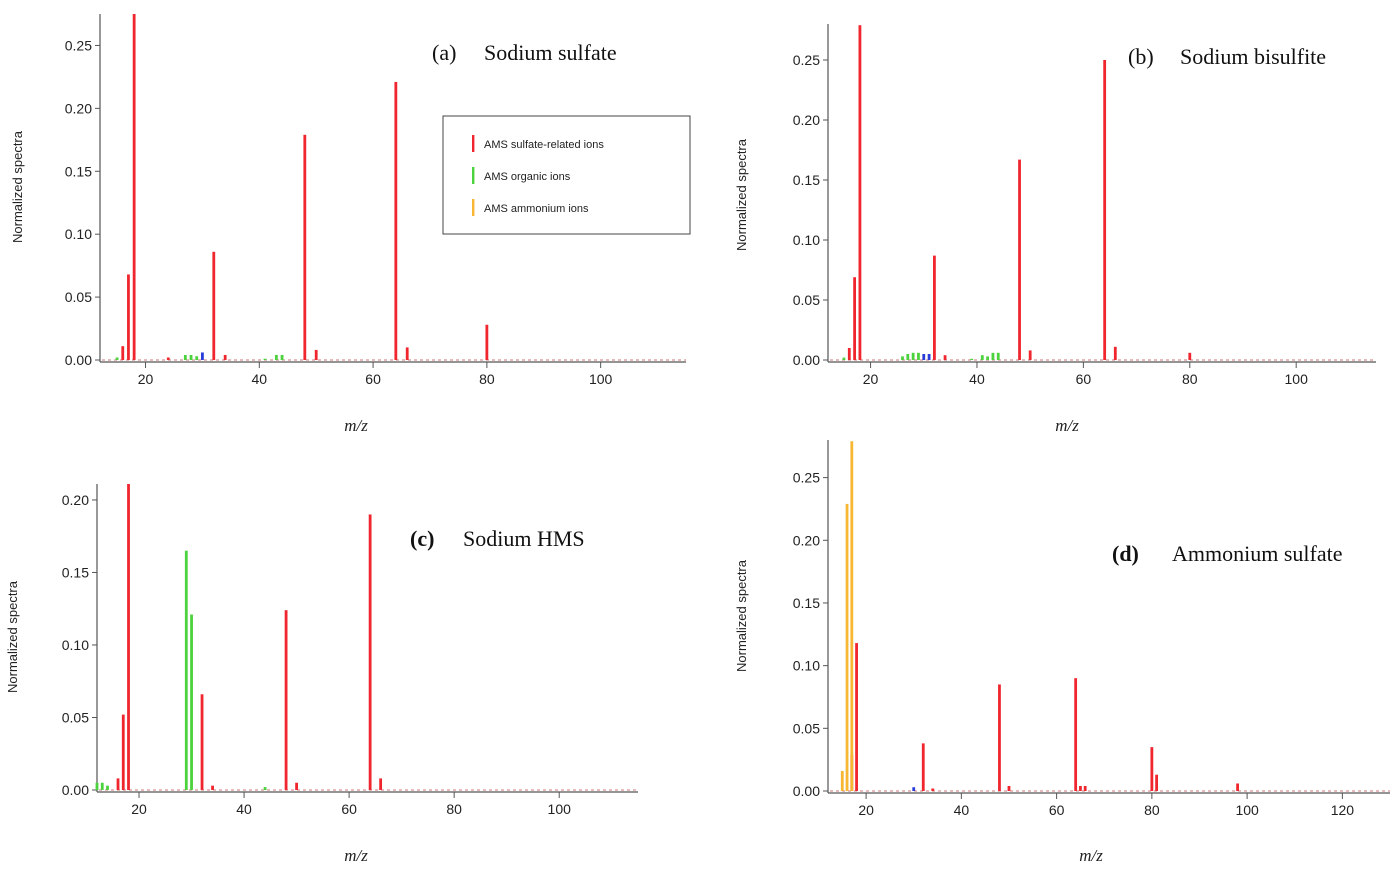 Image resolution: width=1398 pixels, height=869 pixels. What do you see at coordinates (536, 209) in the screenshot?
I see `legend-label-ammonium: AMS ammonium ions` at bounding box center [536, 209].